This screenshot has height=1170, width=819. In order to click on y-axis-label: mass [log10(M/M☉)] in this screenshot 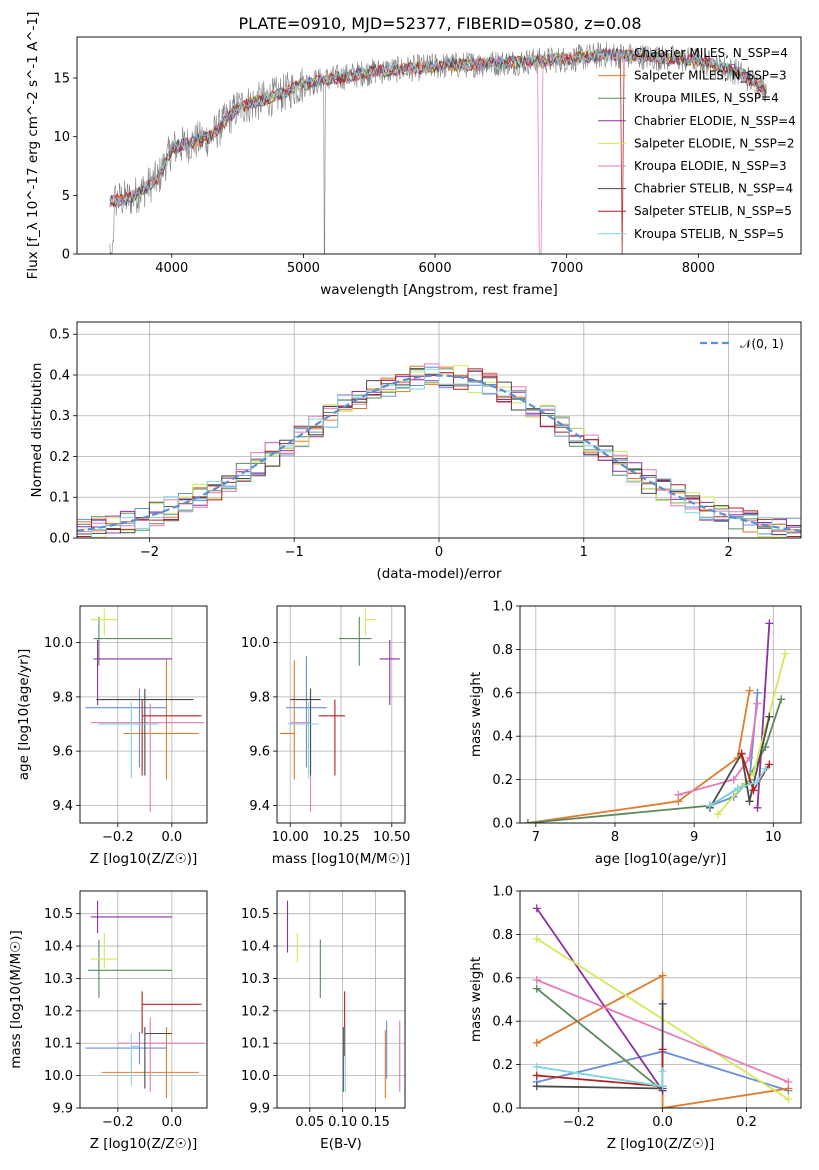, I will do `click(16, 999)`.